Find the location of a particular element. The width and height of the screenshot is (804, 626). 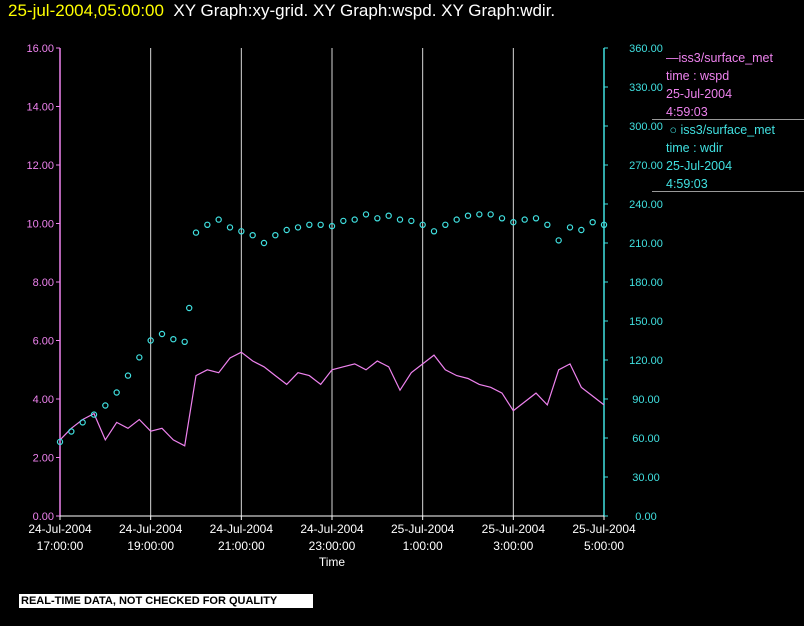

right-tick-label: 300.00 is located at coordinates (646, 127).